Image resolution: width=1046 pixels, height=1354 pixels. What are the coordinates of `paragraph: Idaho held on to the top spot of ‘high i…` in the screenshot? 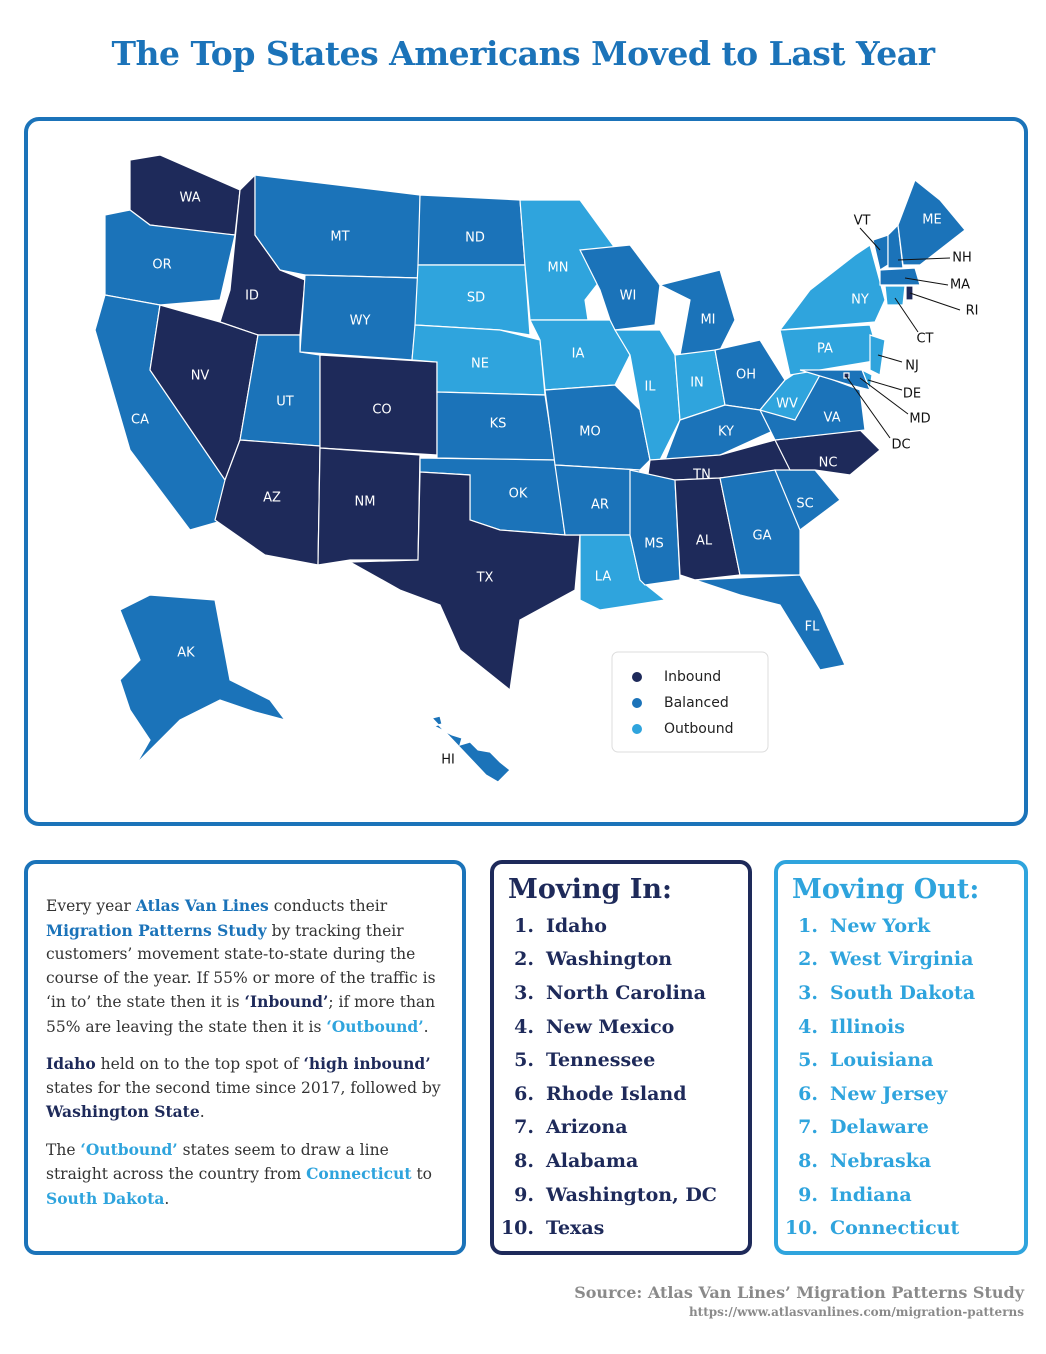 It's located at (246, 1088).